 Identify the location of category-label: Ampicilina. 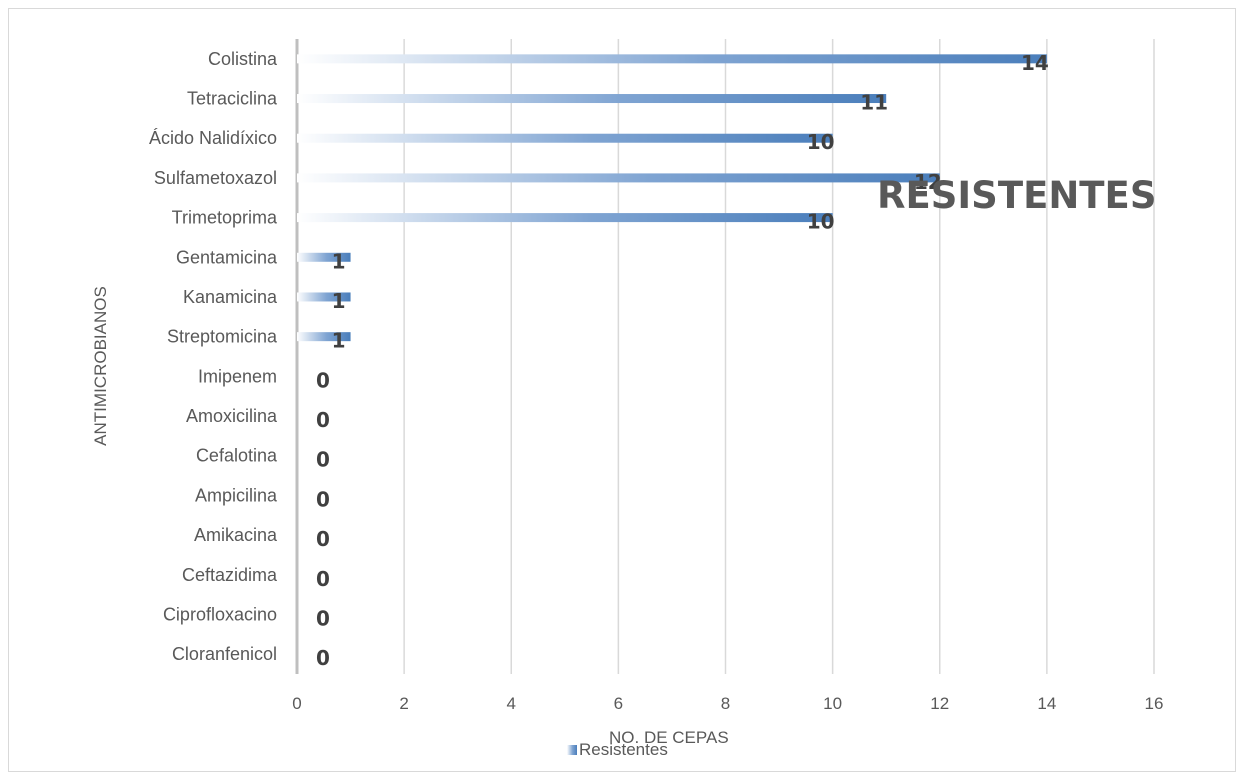
(236, 495).